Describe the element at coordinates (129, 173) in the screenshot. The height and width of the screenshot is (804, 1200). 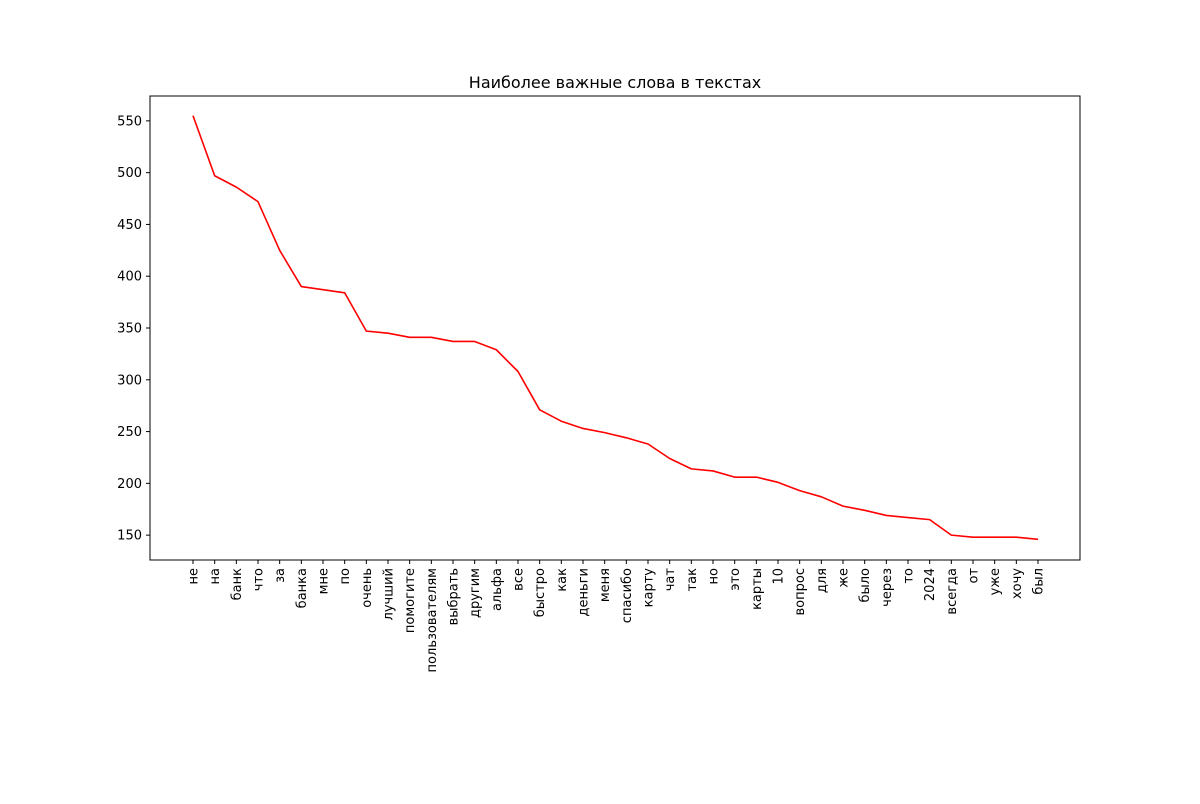
I see `y-tick-label: 500` at that location.